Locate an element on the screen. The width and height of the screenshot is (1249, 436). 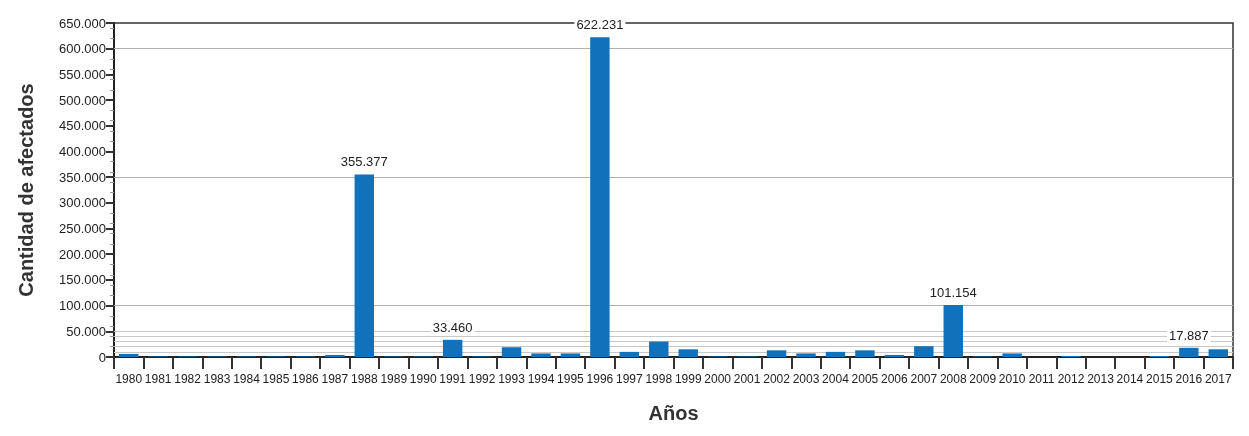
y-tick-label: 150.000 is located at coordinates (82, 280).